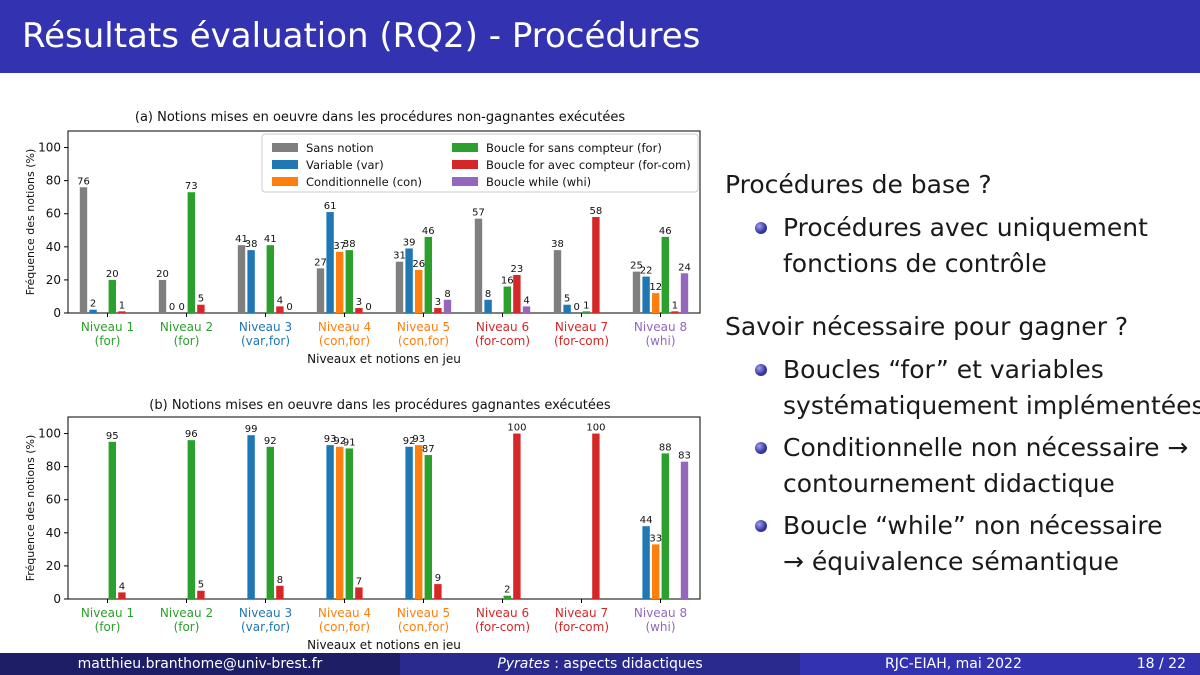 This screenshot has height=675, width=1200. I want to click on bar-value-label: 92, so click(270, 441).